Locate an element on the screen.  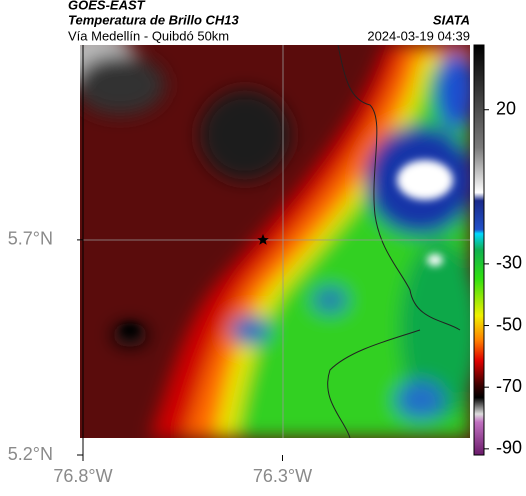
colorbar-tick-label: -90 is located at coordinates (509, 448).